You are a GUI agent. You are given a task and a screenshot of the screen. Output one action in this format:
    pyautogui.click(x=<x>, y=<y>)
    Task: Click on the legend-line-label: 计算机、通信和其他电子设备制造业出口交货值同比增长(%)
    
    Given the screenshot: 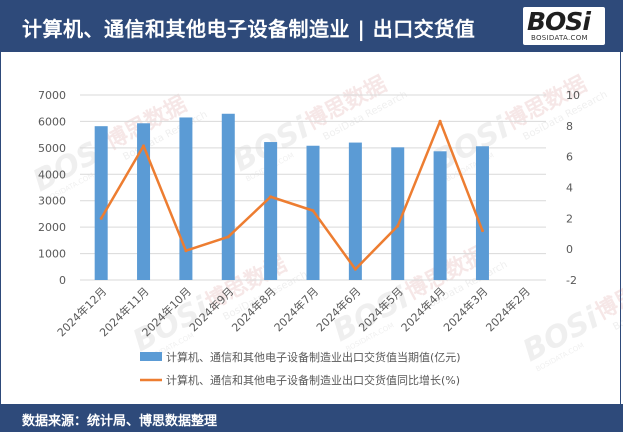 What is the action you would take?
    pyautogui.click(x=313, y=380)
    